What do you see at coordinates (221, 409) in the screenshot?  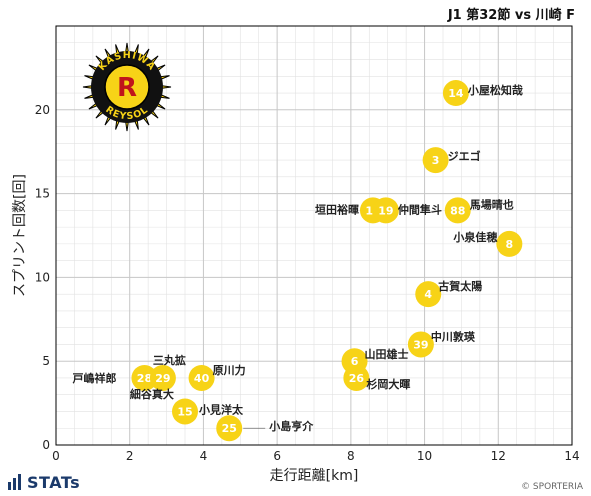 I see `data-point-name: 小見洋太` at bounding box center [221, 409].